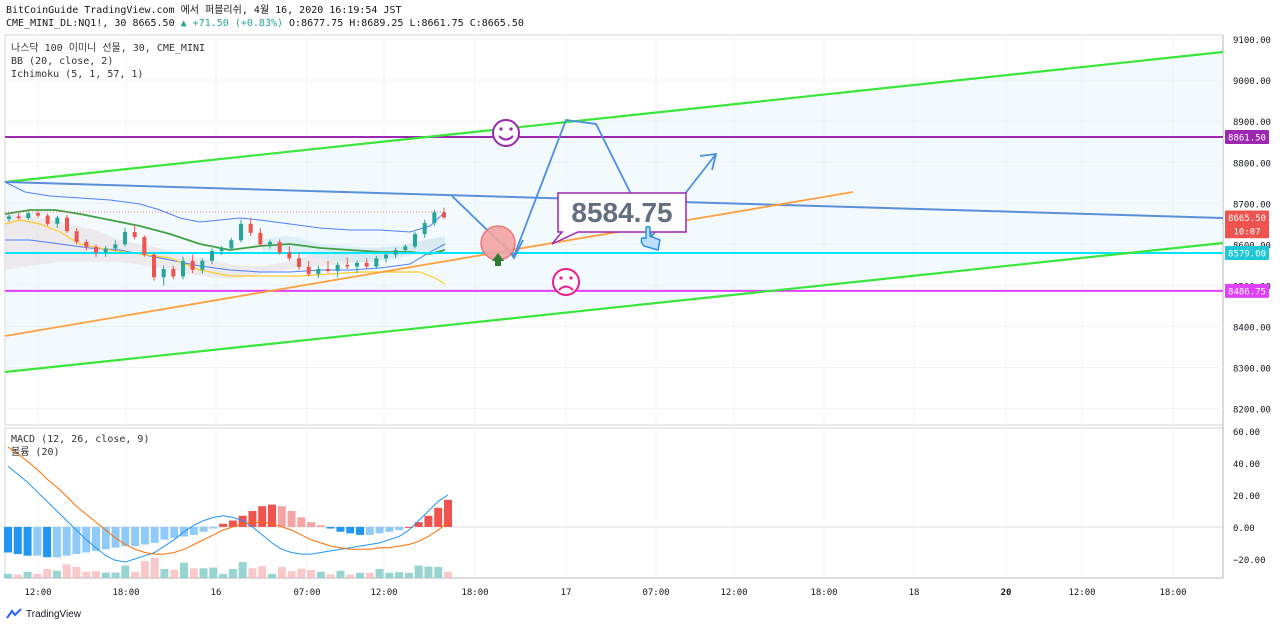  What do you see at coordinates (35, 452) in the screenshot?
I see `volume-legend-label: 볼륨 (20)` at bounding box center [35, 452].